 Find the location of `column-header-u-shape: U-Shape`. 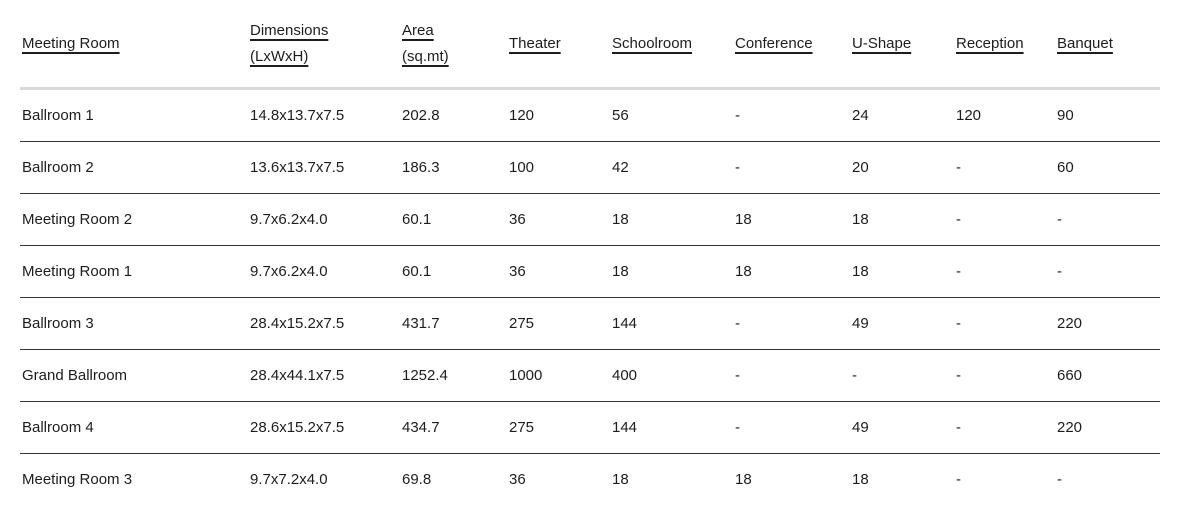

column-header-u-shape: U-Shape is located at coordinates (902, 45).